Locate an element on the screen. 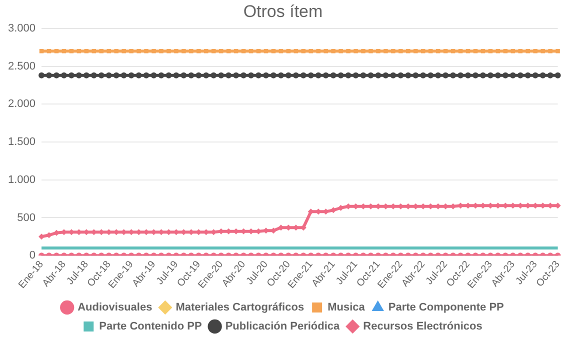 The height and width of the screenshot is (342, 570). y-tick-label: 1.000 is located at coordinates (22, 180).